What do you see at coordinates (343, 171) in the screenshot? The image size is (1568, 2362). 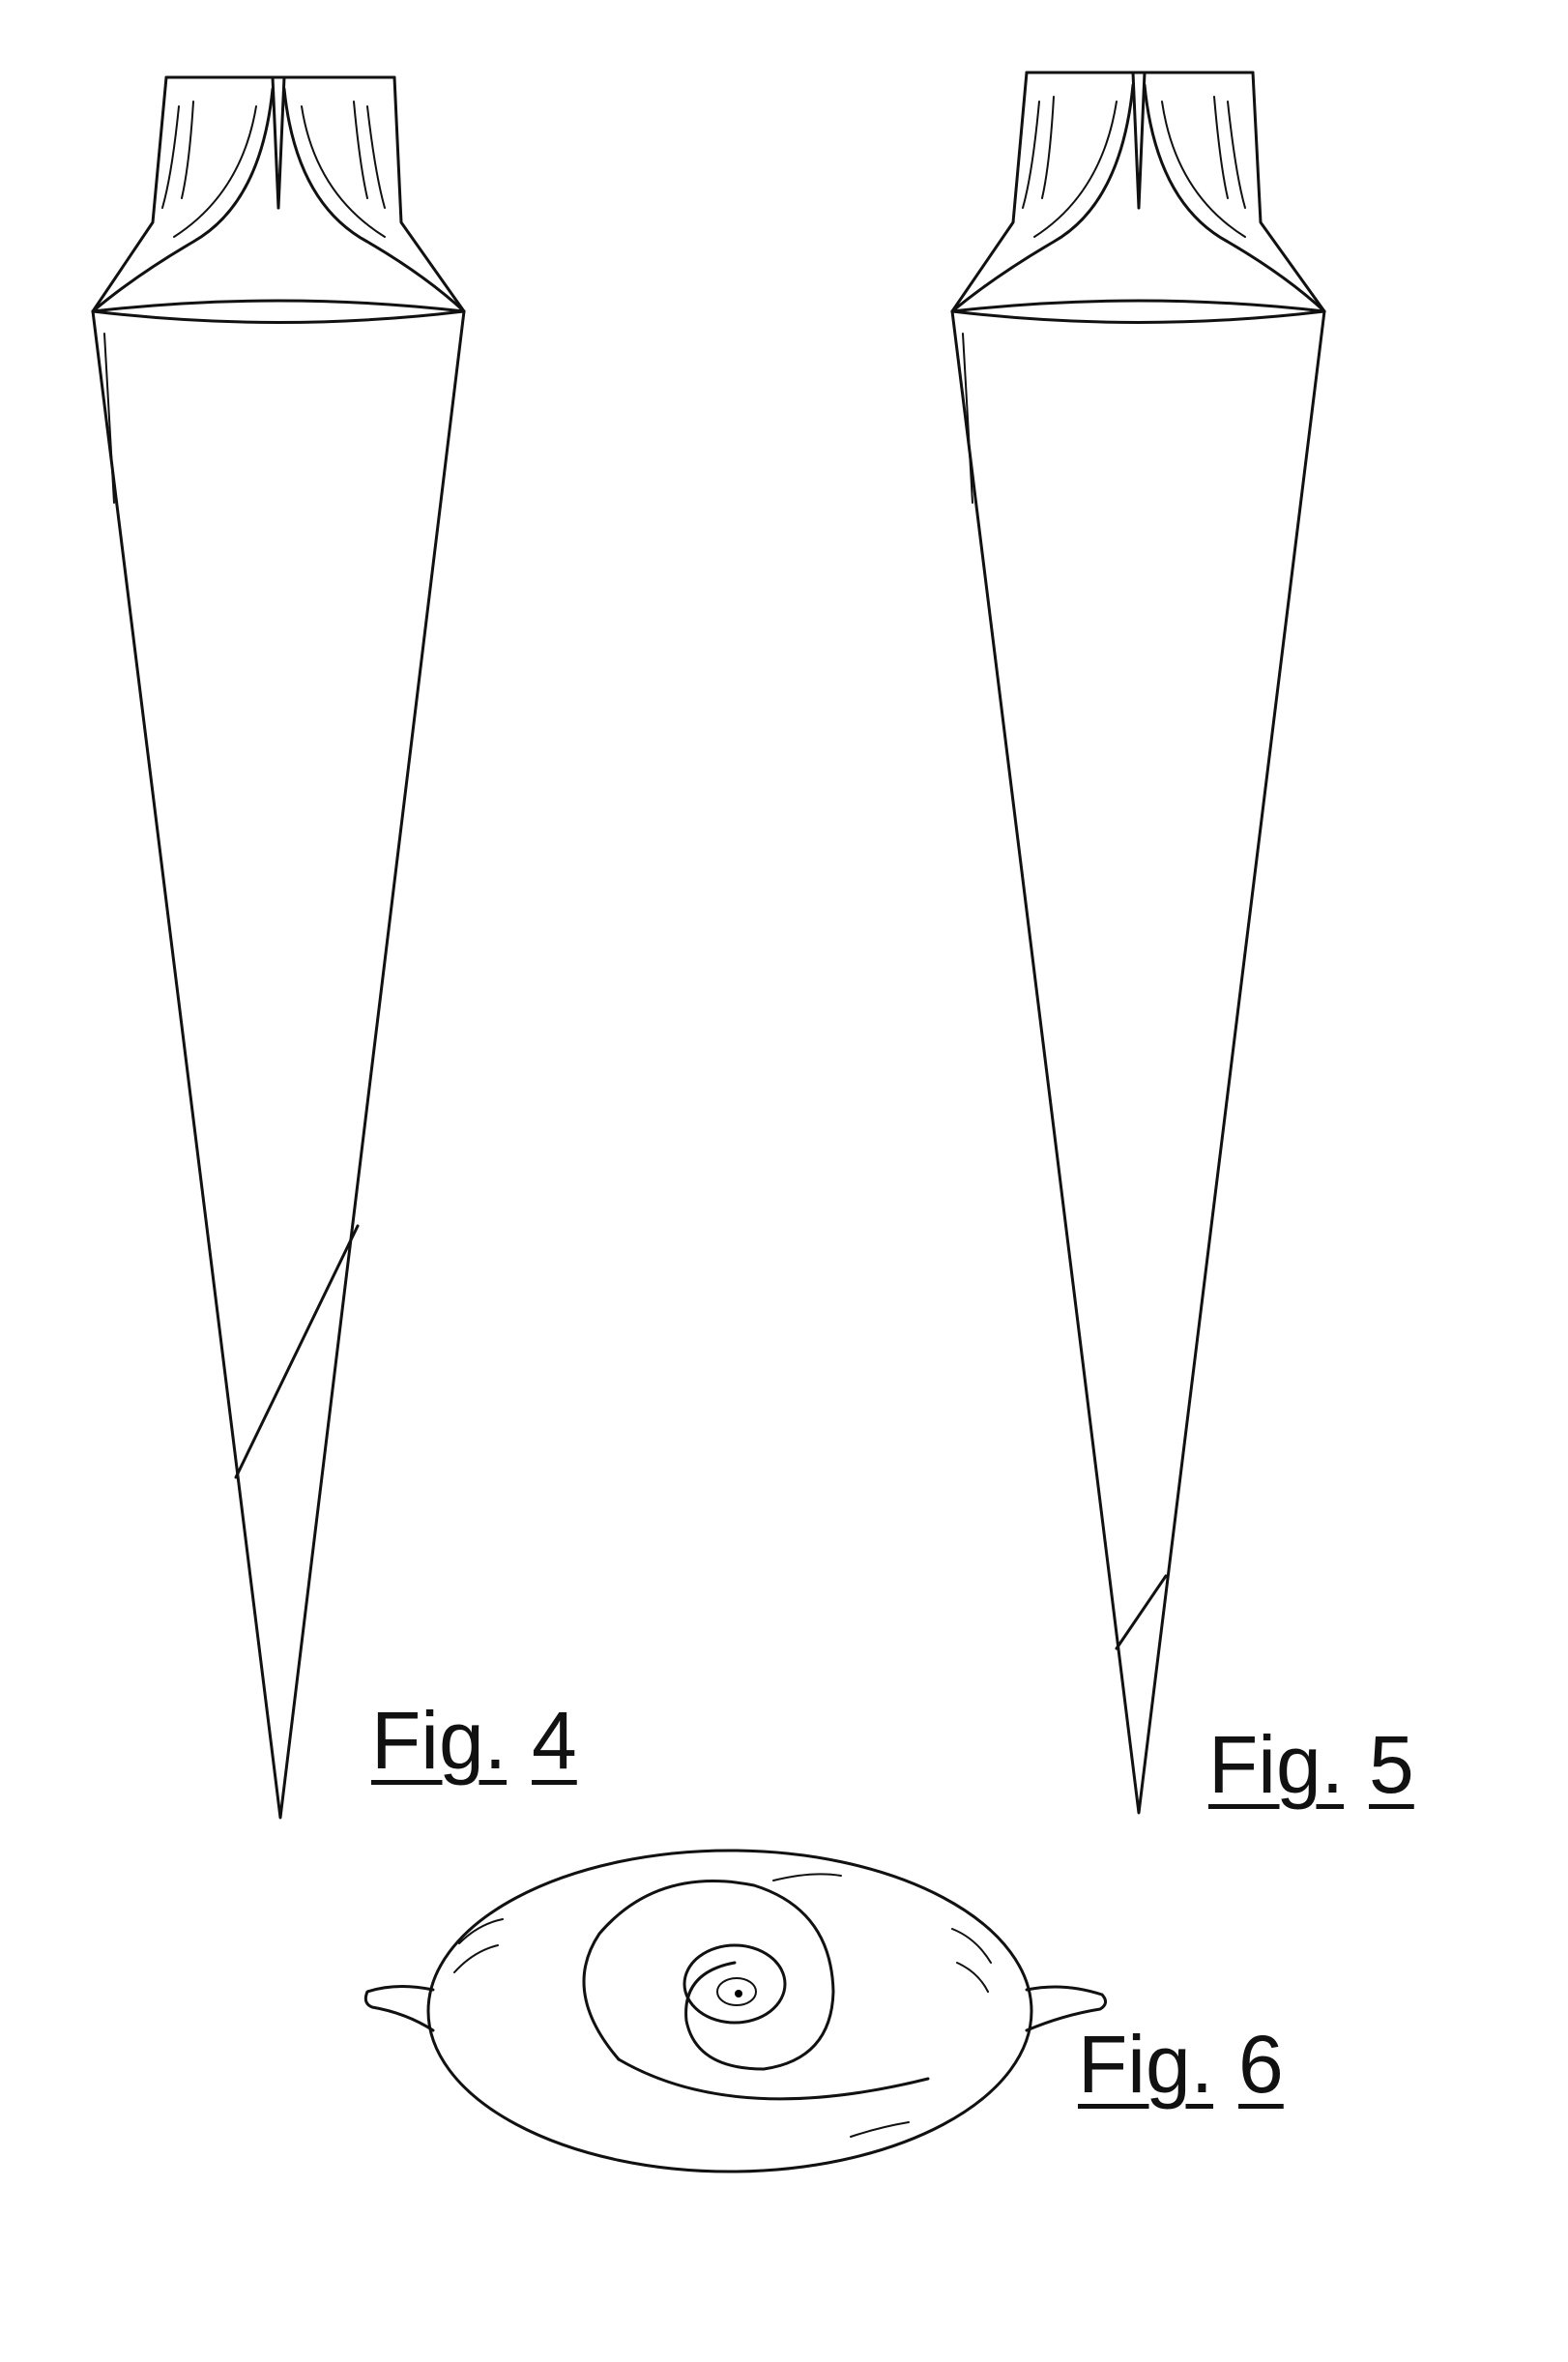 I see `fig4-right-shade` at bounding box center [343, 171].